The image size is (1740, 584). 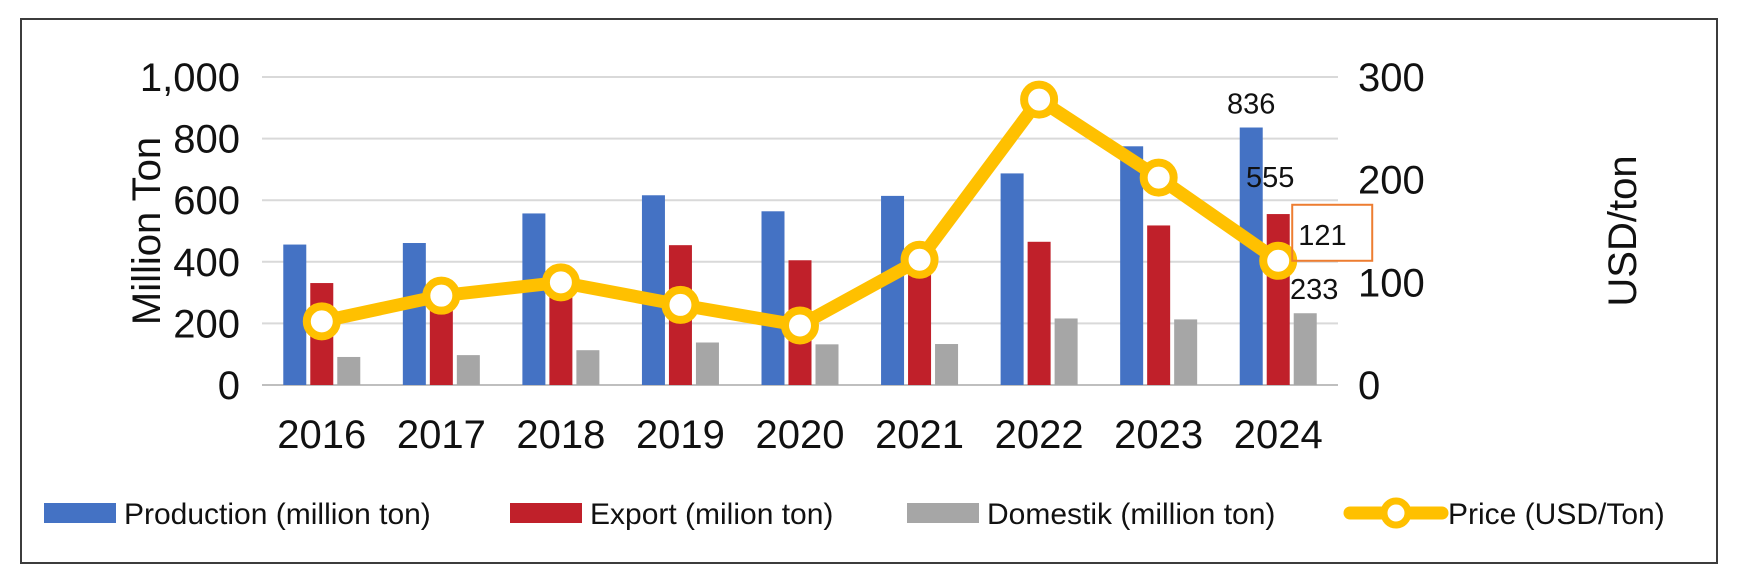 I want to click on y-right-tick-label: 100, so click(x=1391, y=283).